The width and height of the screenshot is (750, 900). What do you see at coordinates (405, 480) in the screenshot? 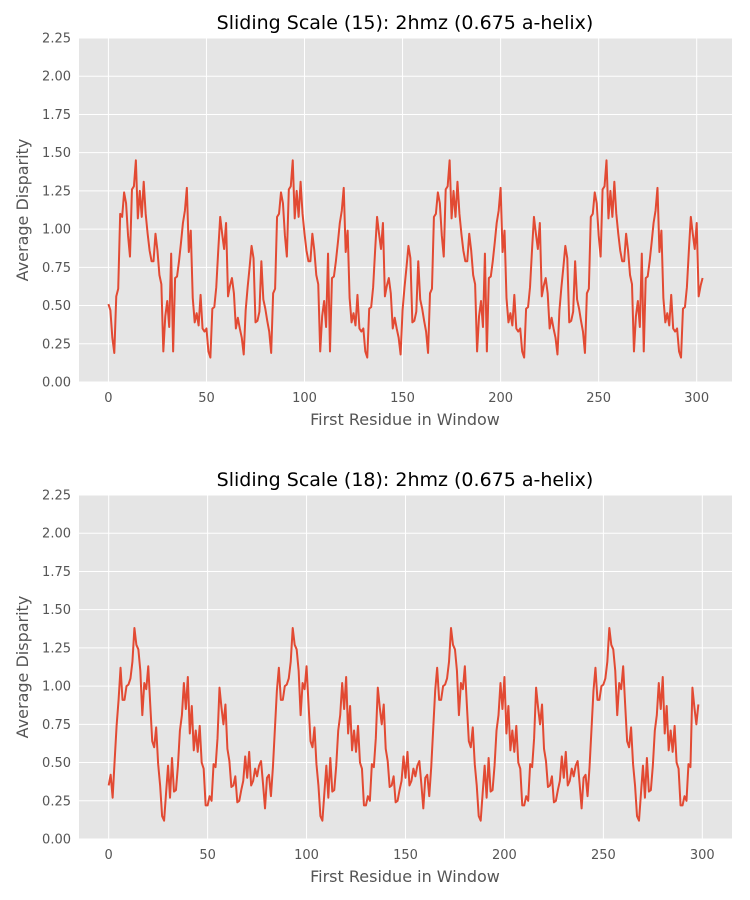
I see `chart-title: Sliding Scale (18): 2hmz (0.675 a-helix)` at bounding box center [405, 480].